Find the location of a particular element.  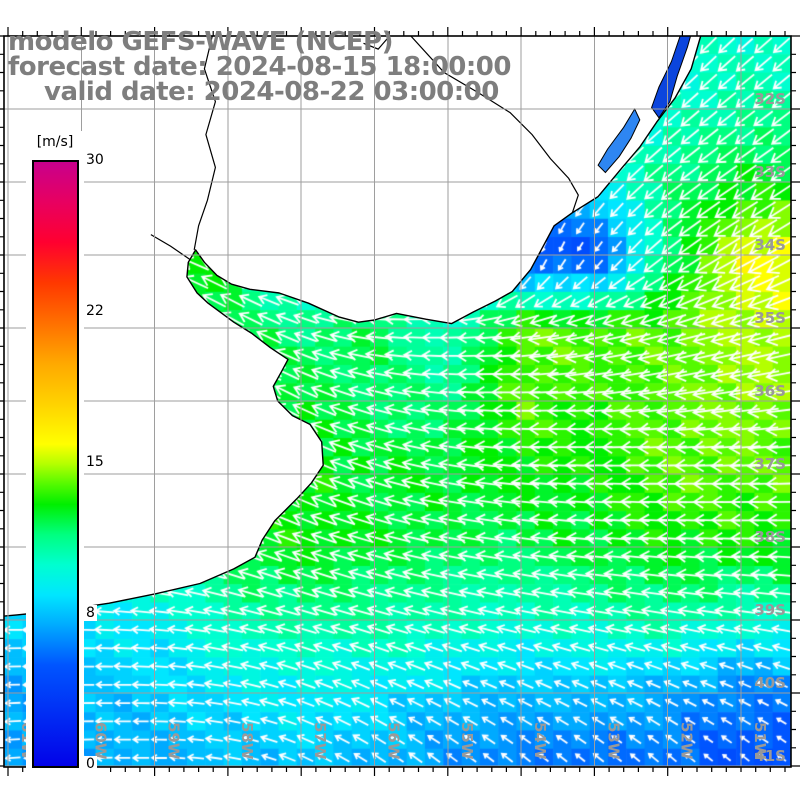

colorbar-tick-label: 30 is located at coordinates (95, 160).